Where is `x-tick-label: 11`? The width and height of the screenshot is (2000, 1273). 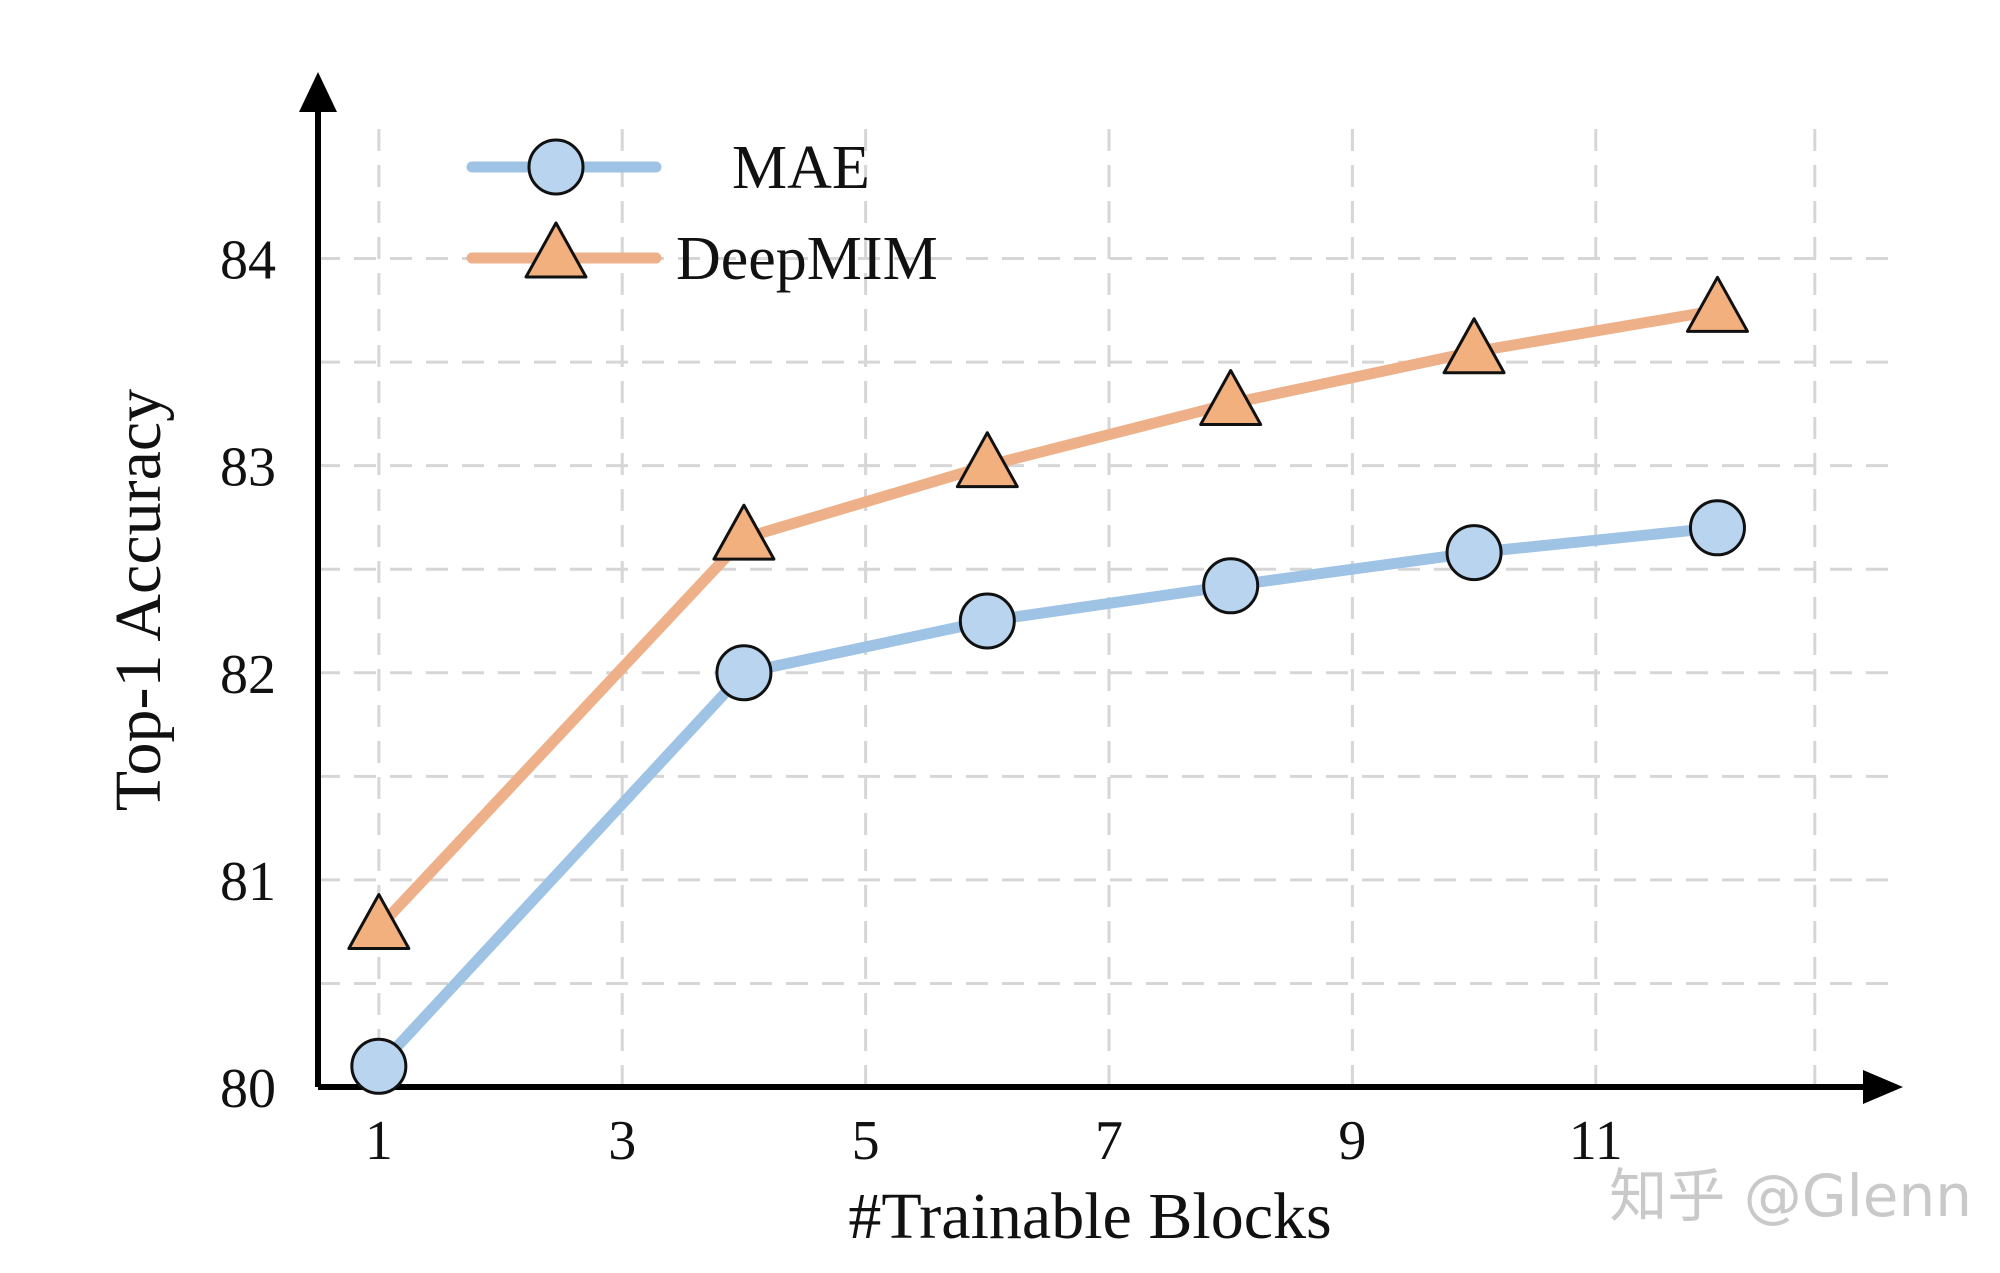
x-tick-label: 11 is located at coordinates (1596, 1141).